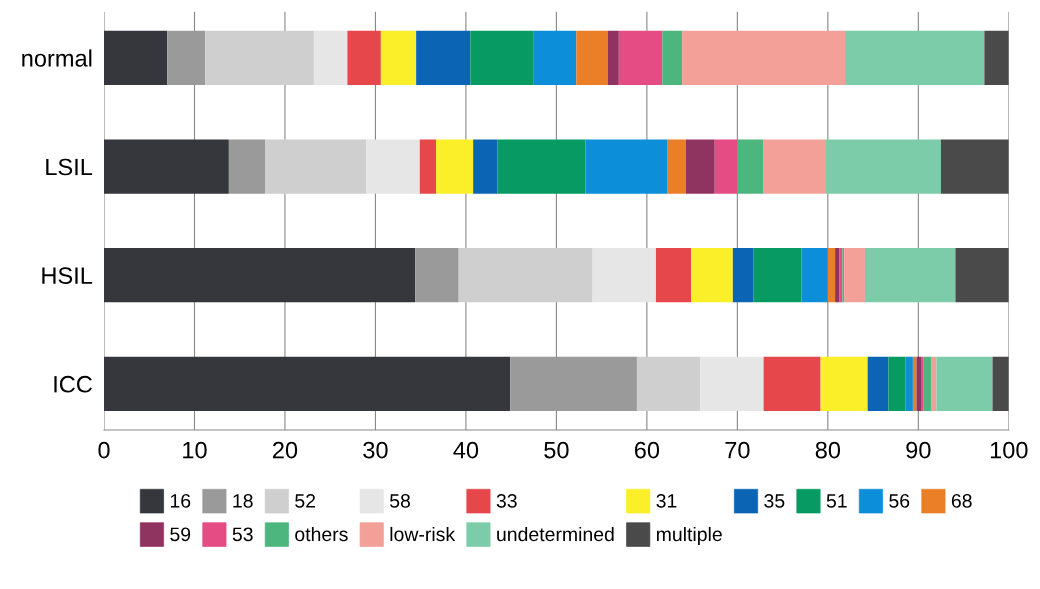  What do you see at coordinates (285, 450) in the screenshot?
I see `x-tick-label: 20` at bounding box center [285, 450].